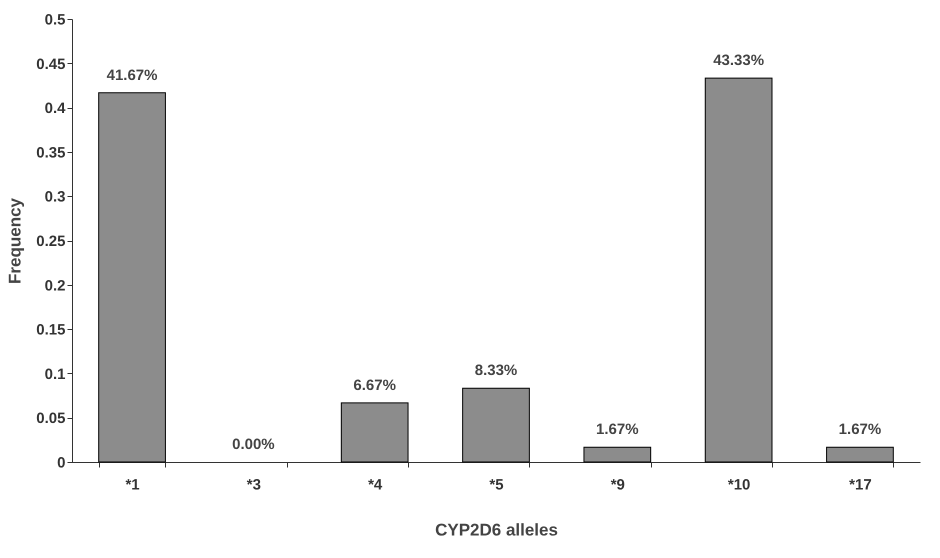 This screenshot has height=558, width=940. Describe the element at coordinates (738, 61) in the screenshot. I see `data-label: 43.33%` at that location.